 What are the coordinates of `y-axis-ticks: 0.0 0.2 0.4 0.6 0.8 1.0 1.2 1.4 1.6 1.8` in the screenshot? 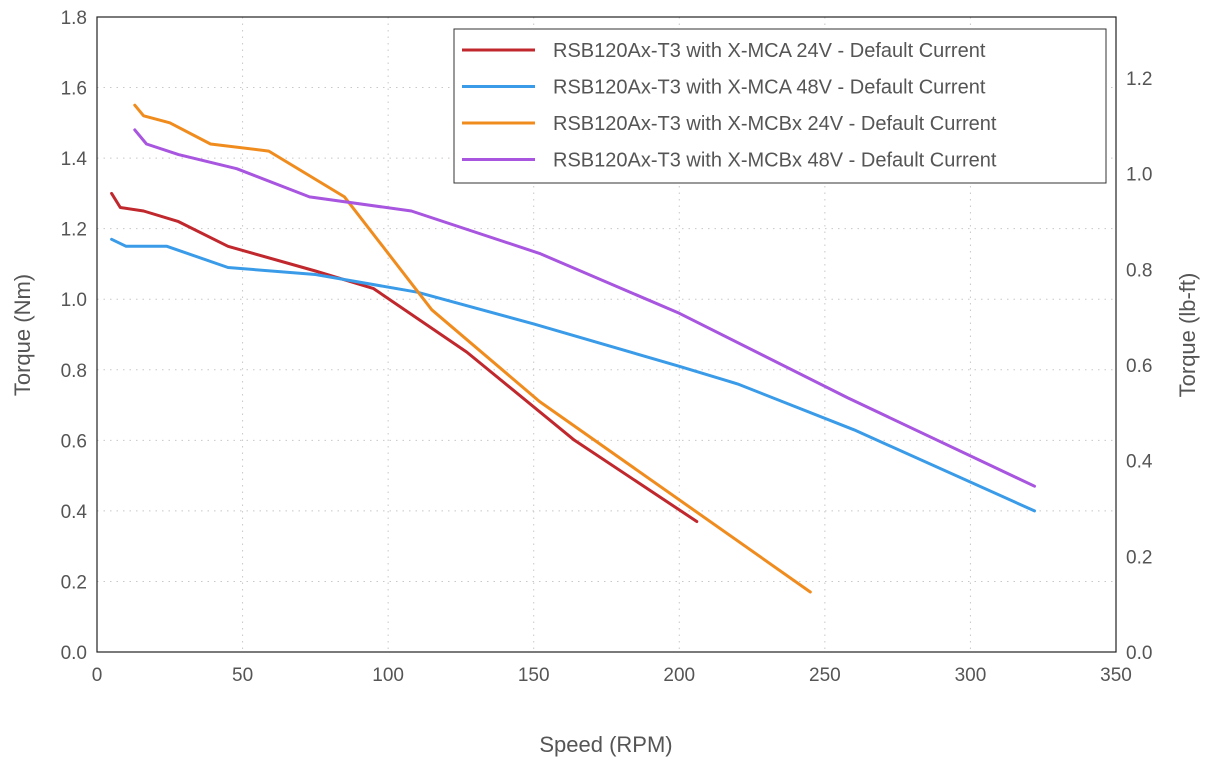 It's located at (74, 336).